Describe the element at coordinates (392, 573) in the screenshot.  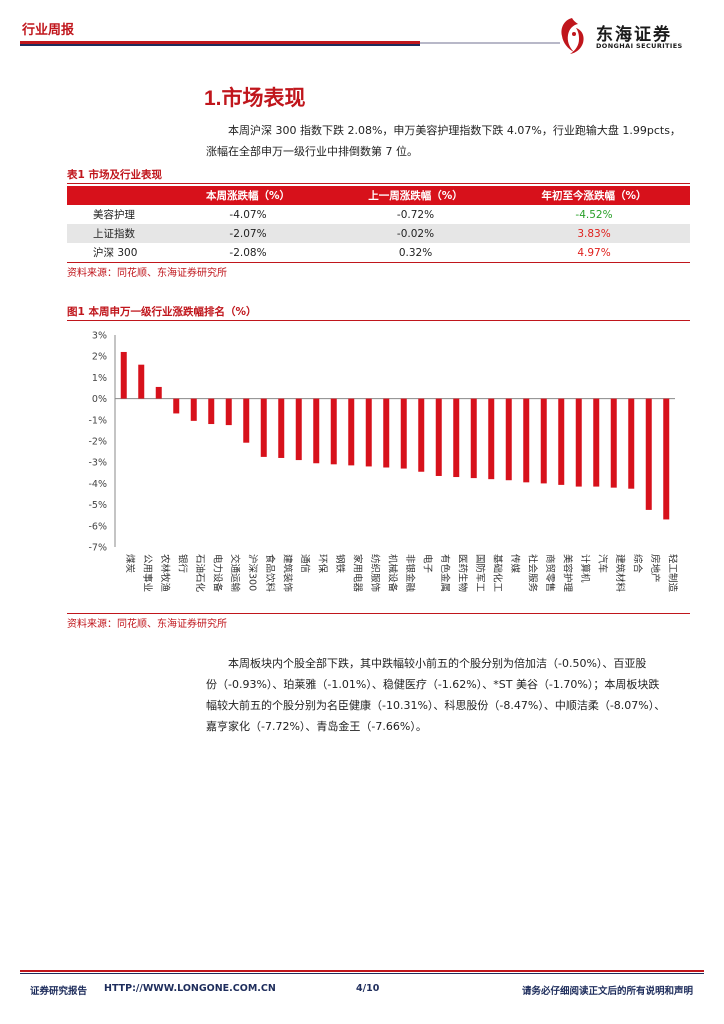
I see `x-tick-label: 机械设备` at that location.